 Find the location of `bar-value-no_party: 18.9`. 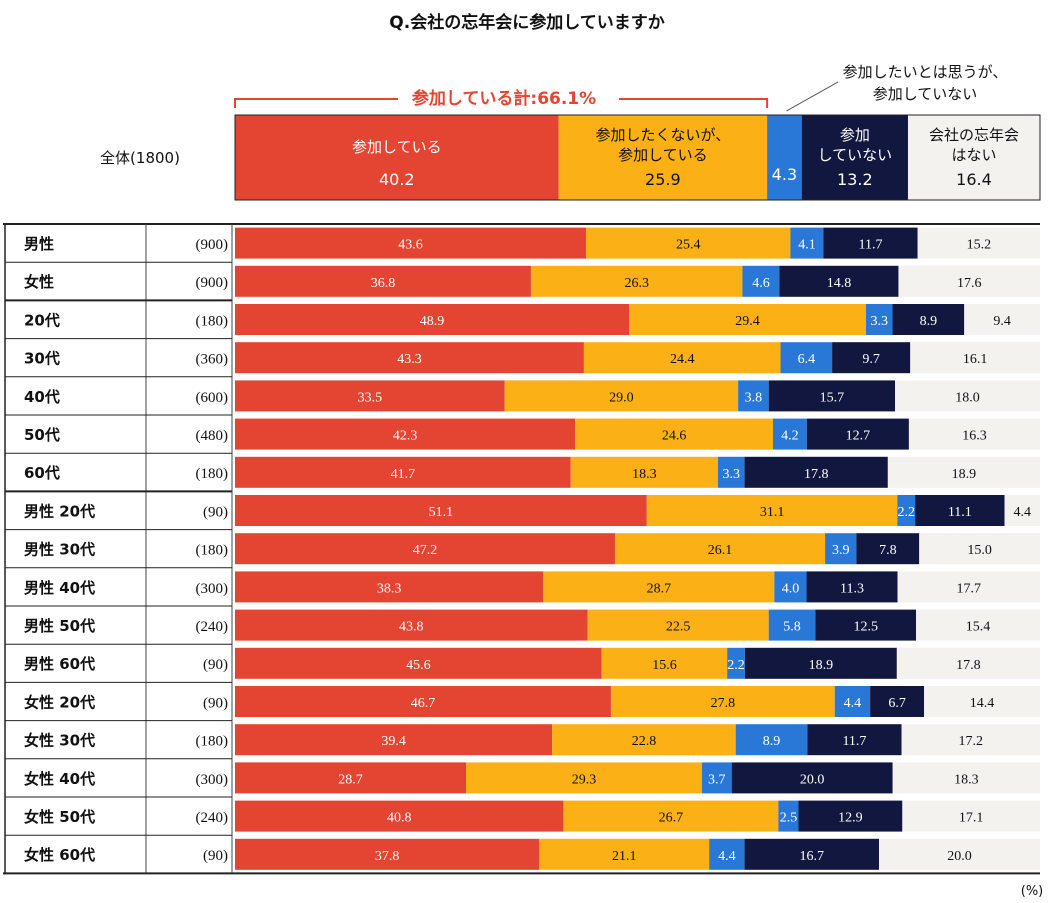

bar-value-no_party: 18.9 is located at coordinates (964, 474).